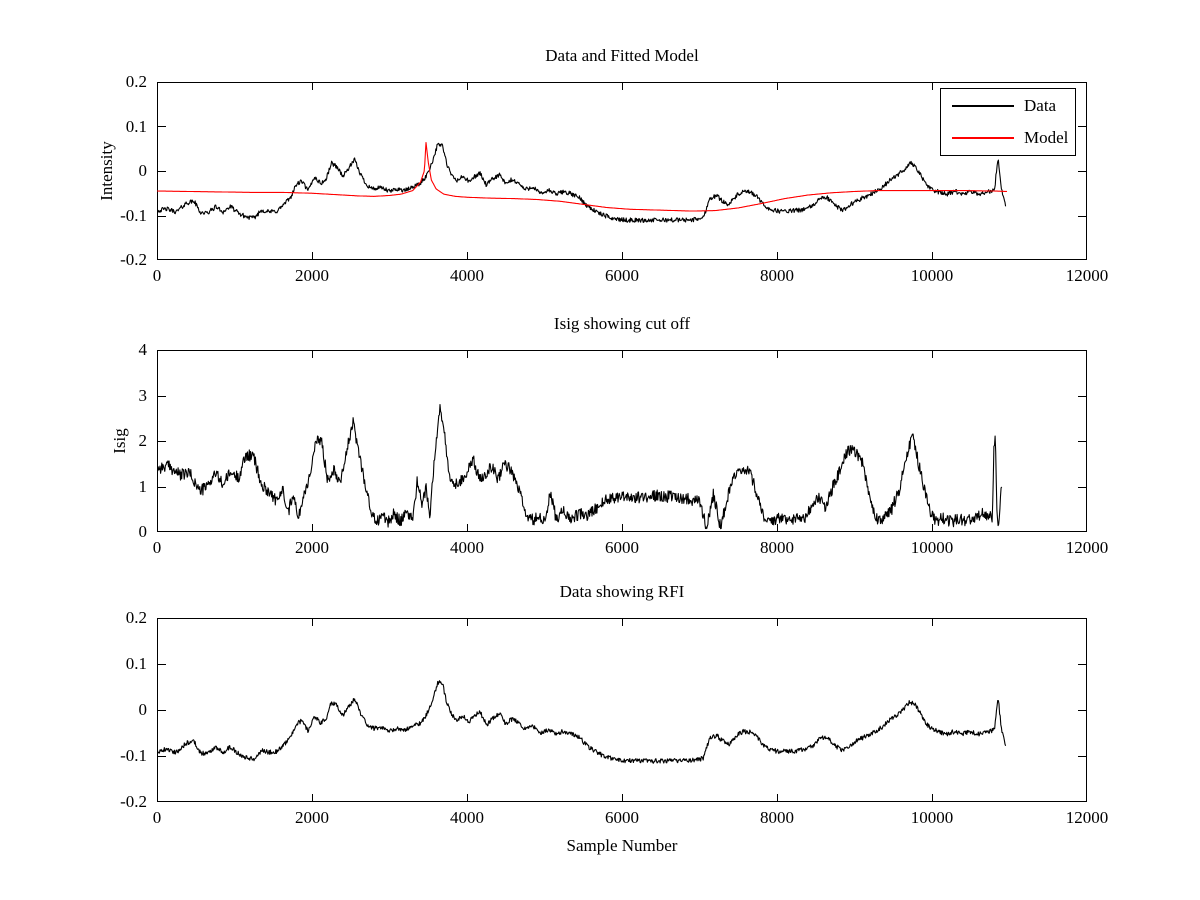 This screenshot has width=1200, height=900. I want to click on y-tick-label: 2, so click(143, 440).